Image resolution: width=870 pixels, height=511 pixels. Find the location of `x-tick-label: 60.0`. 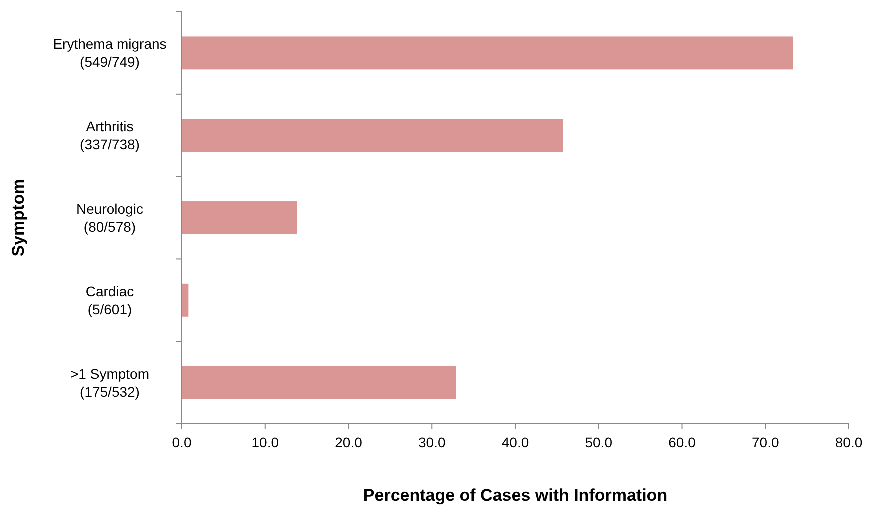

x-tick-label: 60.0 is located at coordinates (682, 442).